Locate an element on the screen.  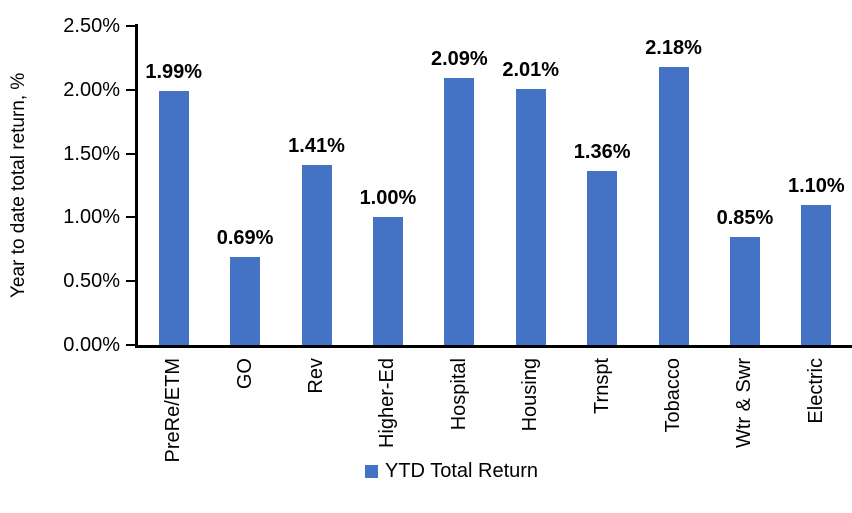
y-tick-label: 1.50% is located at coordinates (91, 153).